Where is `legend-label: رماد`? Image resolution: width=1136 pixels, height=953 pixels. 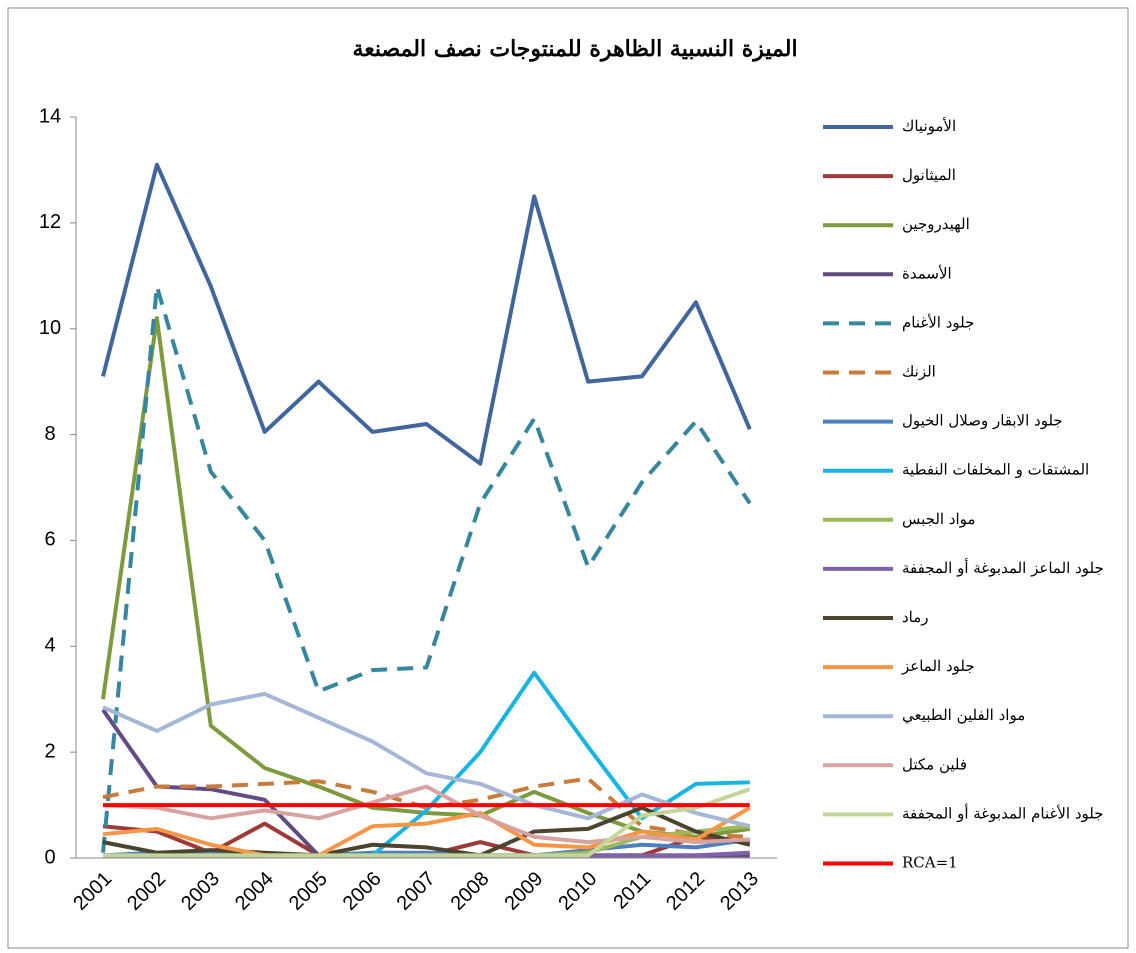 legend-label: رماد is located at coordinates (915, 617).